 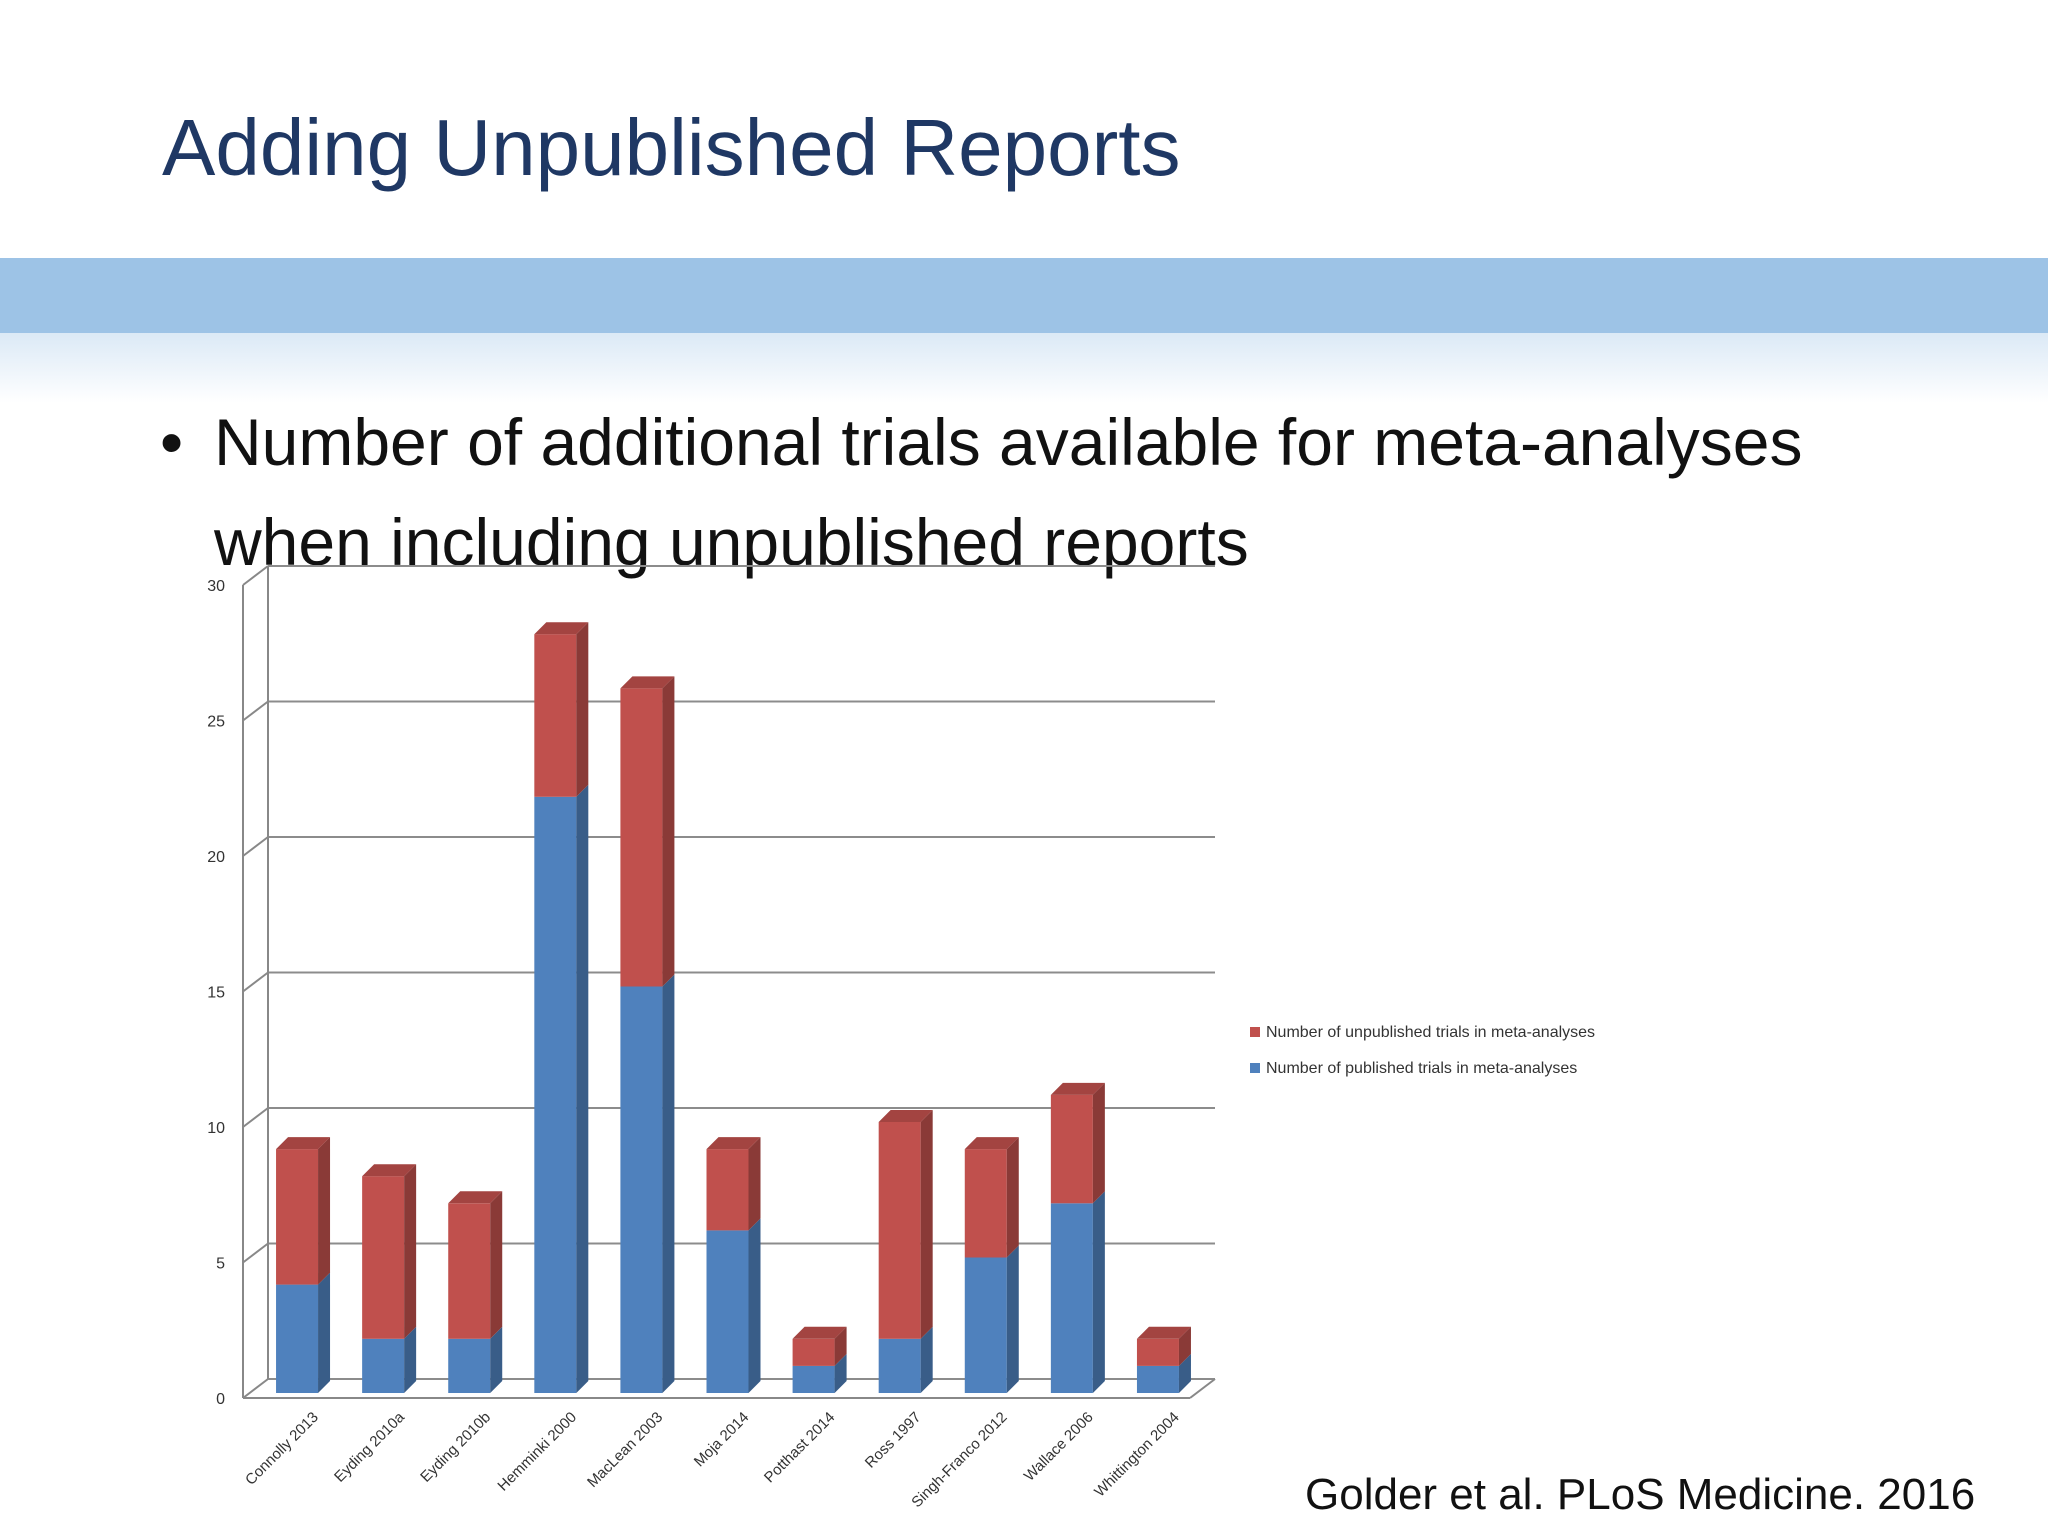 What do you see at coordinates (722, 1440) in the screenshot?
I see `category-label: Moja 2014` at bounding box center [722, 1440].